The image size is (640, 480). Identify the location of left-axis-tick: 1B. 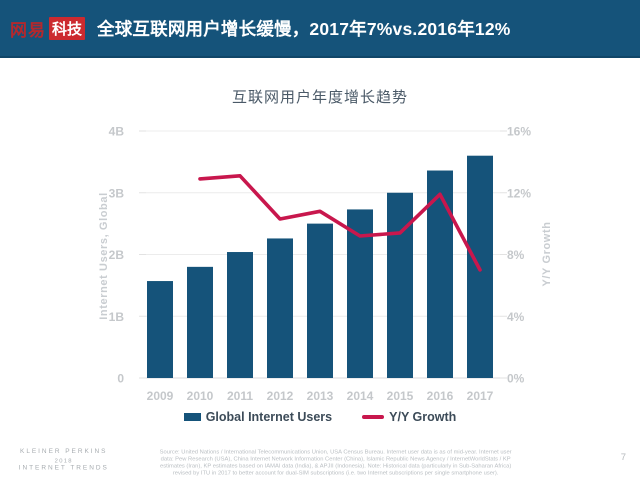
(117, 317).